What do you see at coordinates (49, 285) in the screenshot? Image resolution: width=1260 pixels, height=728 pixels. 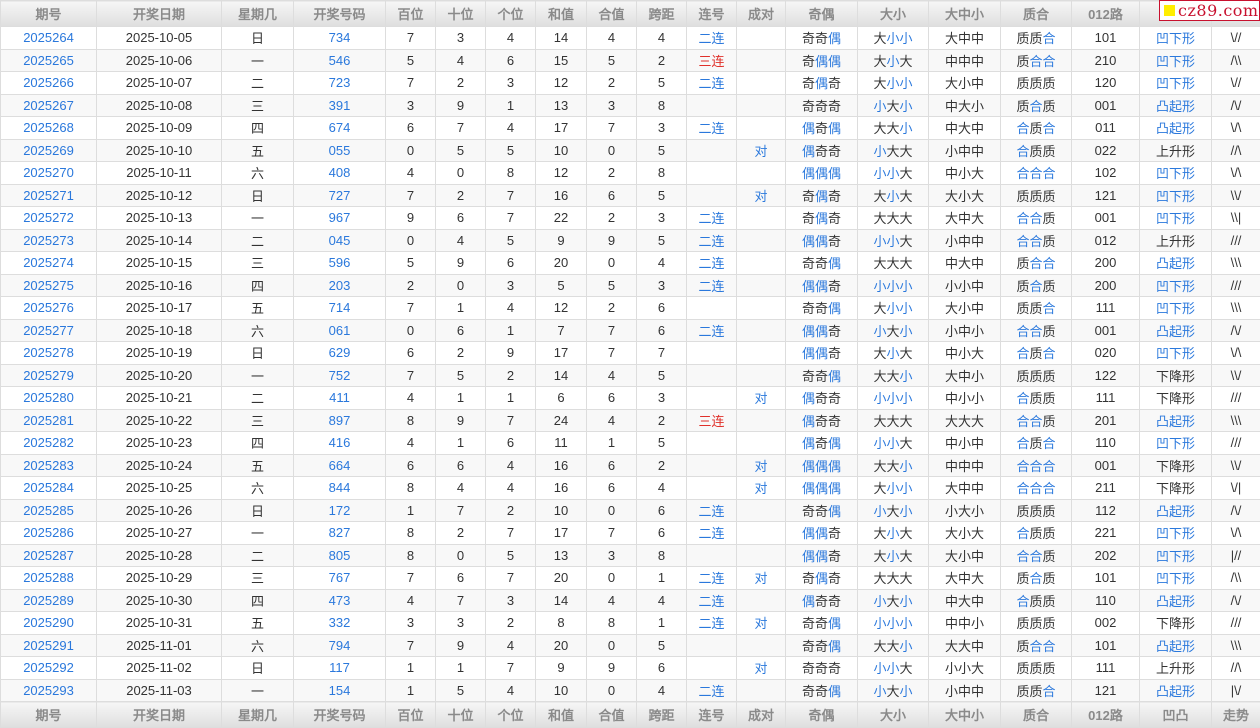 I see `cell-issue: 2025275` at bounding box center [49, 285].